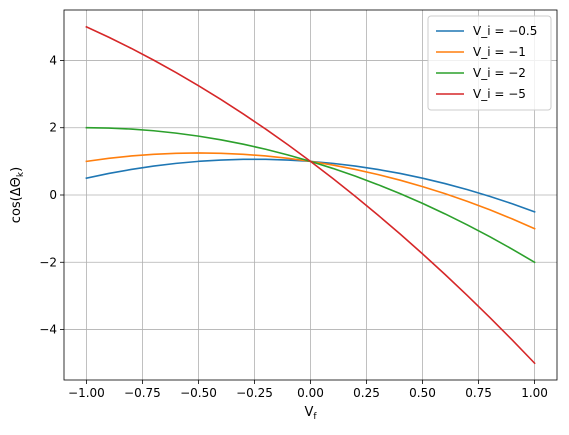 Image resolution: width=569 pixels, height=435 pixels. I want to click on x-axis-label-main: V, so click(308, 412).